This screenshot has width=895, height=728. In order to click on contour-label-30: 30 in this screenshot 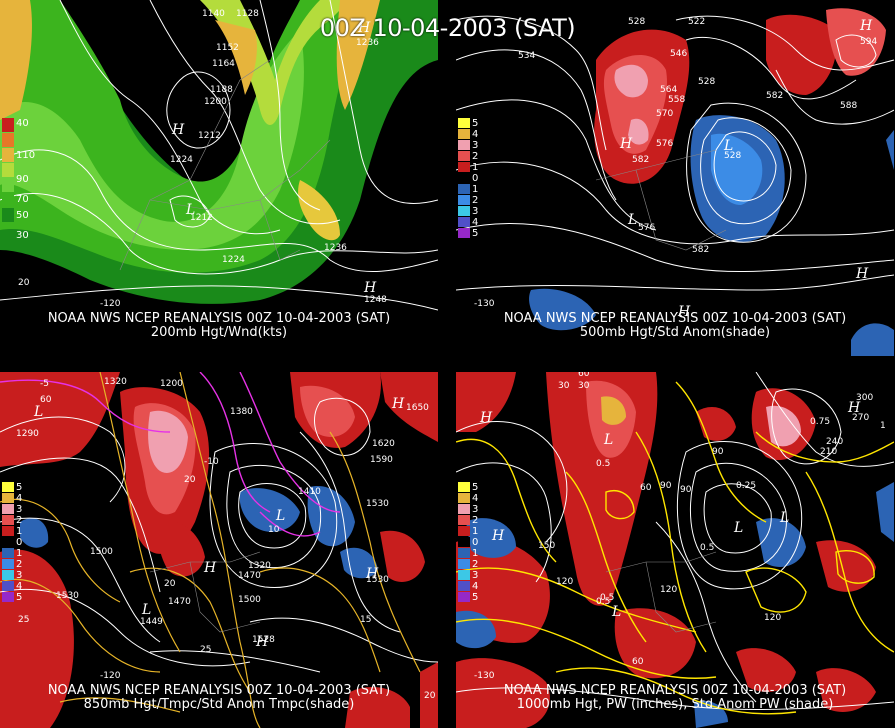, I will do `click(584, 386)`.